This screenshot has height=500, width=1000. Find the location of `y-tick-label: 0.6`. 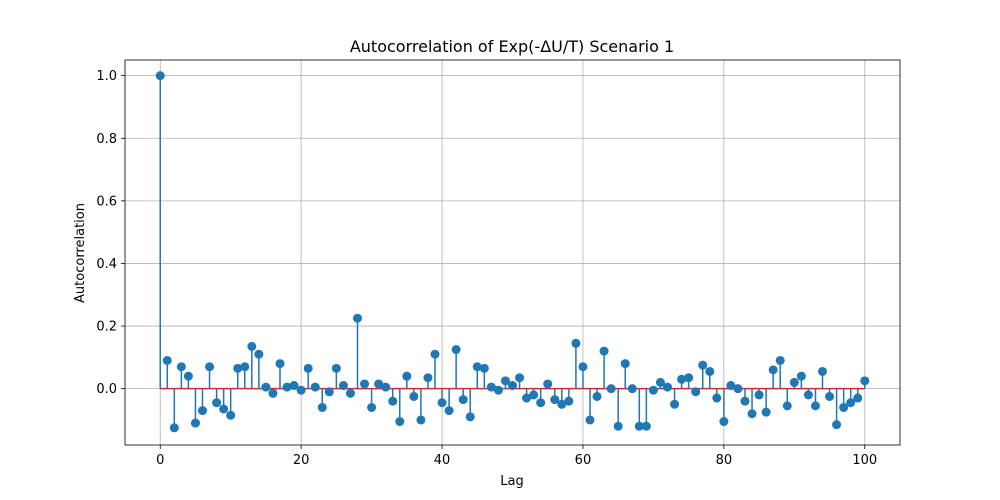

y-tick-label: 0.6 is located at coordinates (106, 201).